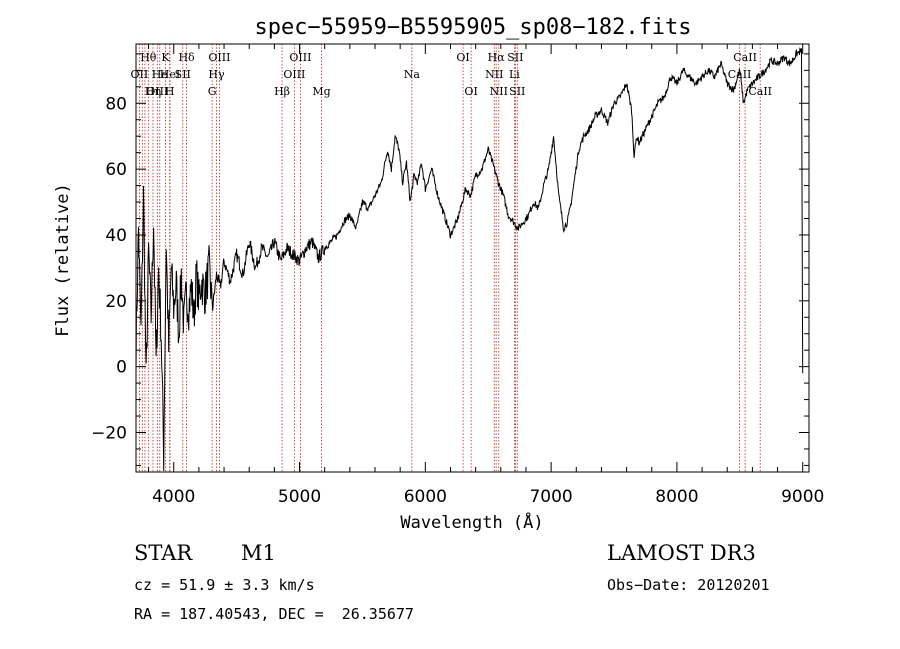 The image size is (900, 649). I want to click on line-label: OII, so click(140, 74).